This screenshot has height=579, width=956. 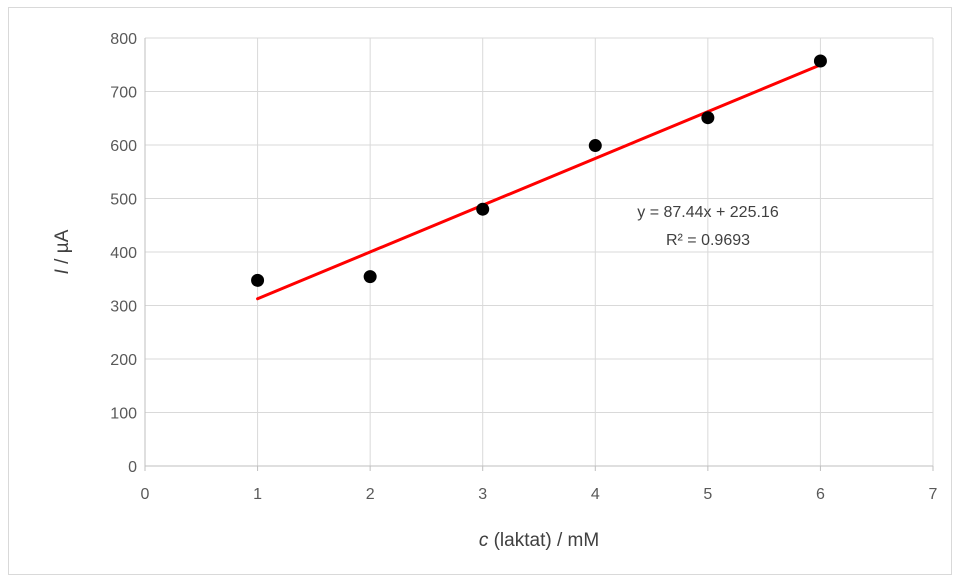 I want to click on y-axis-title-rest: / µA, so click(x=62, y=249).